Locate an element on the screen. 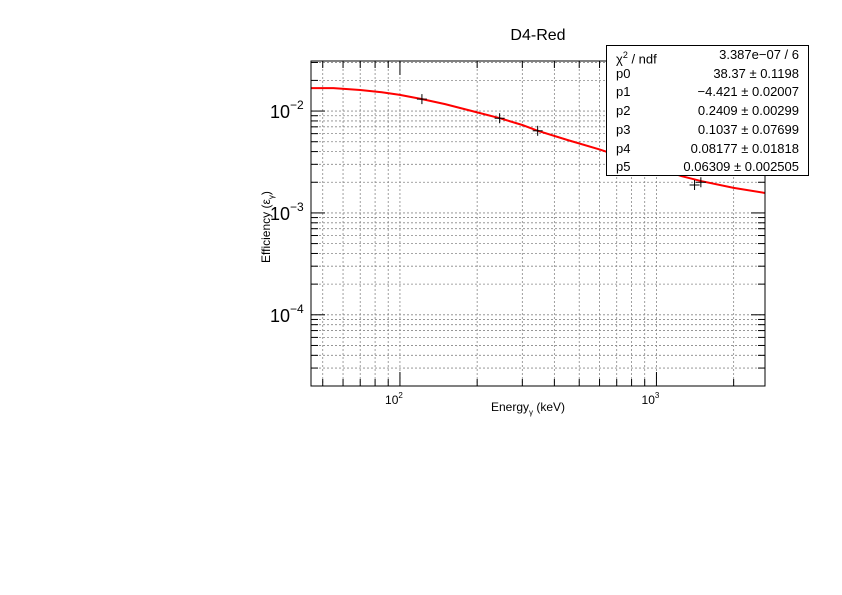  stats-param-row: p1 −4.421 ± 0.02007 is located at coordinates (707, 92).